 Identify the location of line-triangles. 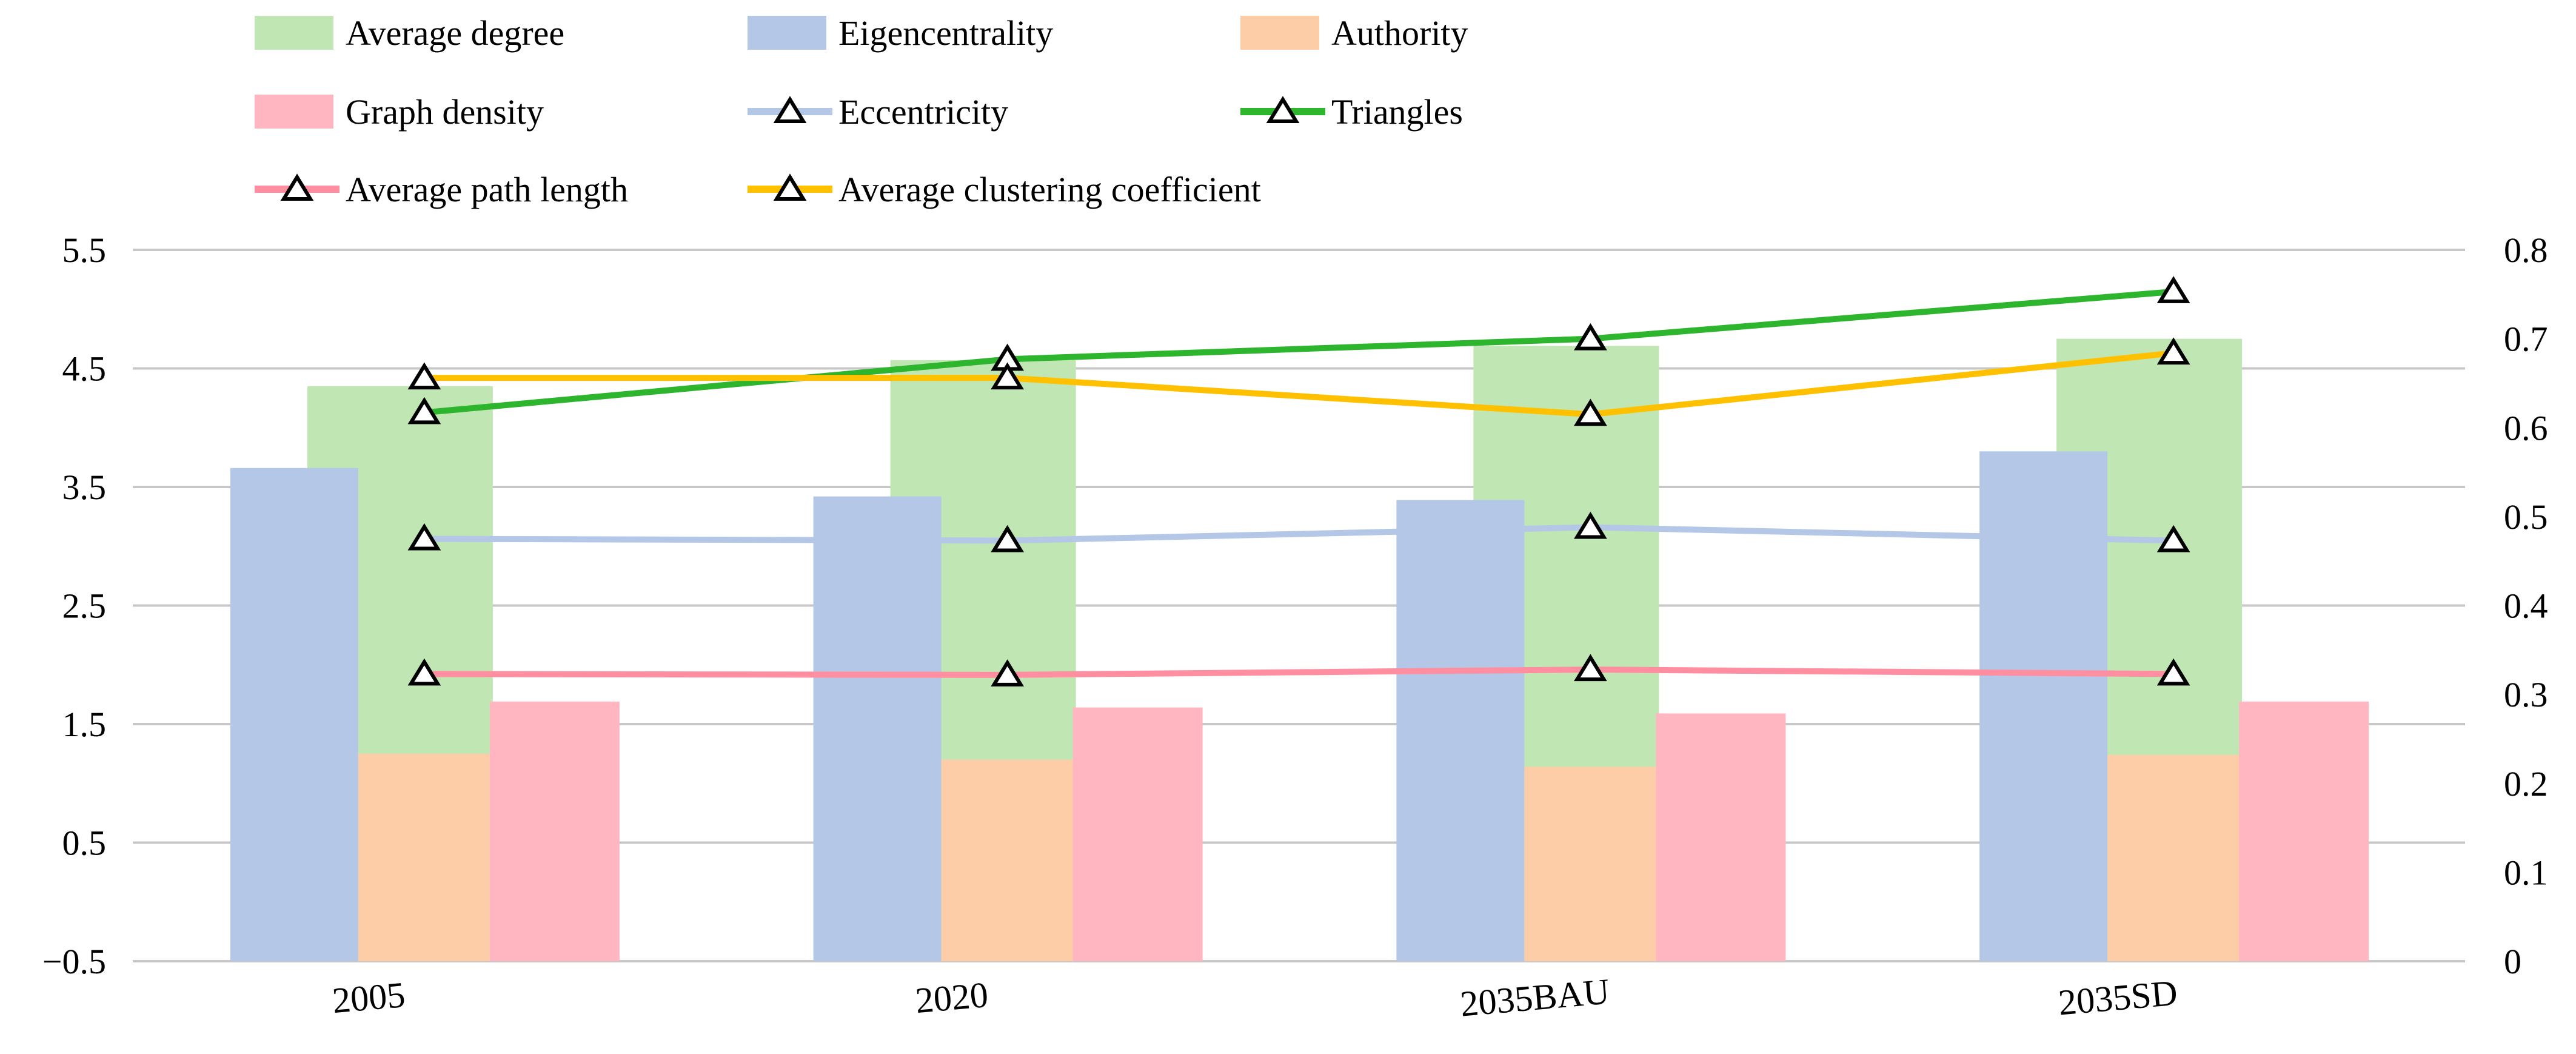
(1299, 352).